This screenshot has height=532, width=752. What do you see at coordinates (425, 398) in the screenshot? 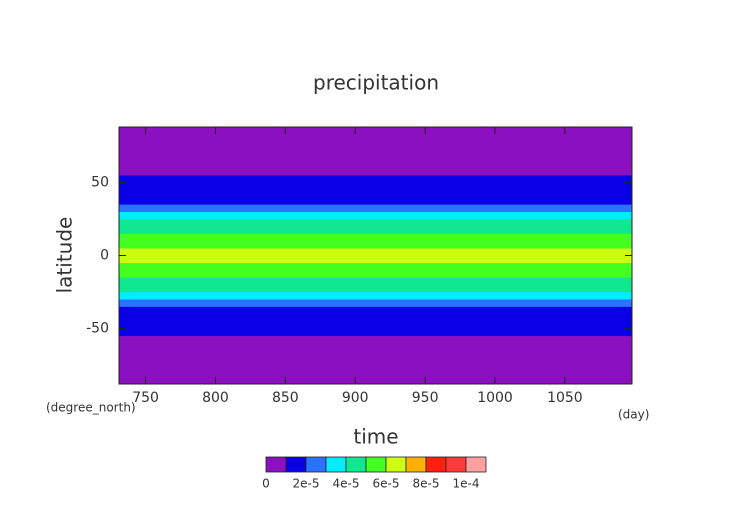
I see `x-tick-label: 950` at bounding box center [425, 398].